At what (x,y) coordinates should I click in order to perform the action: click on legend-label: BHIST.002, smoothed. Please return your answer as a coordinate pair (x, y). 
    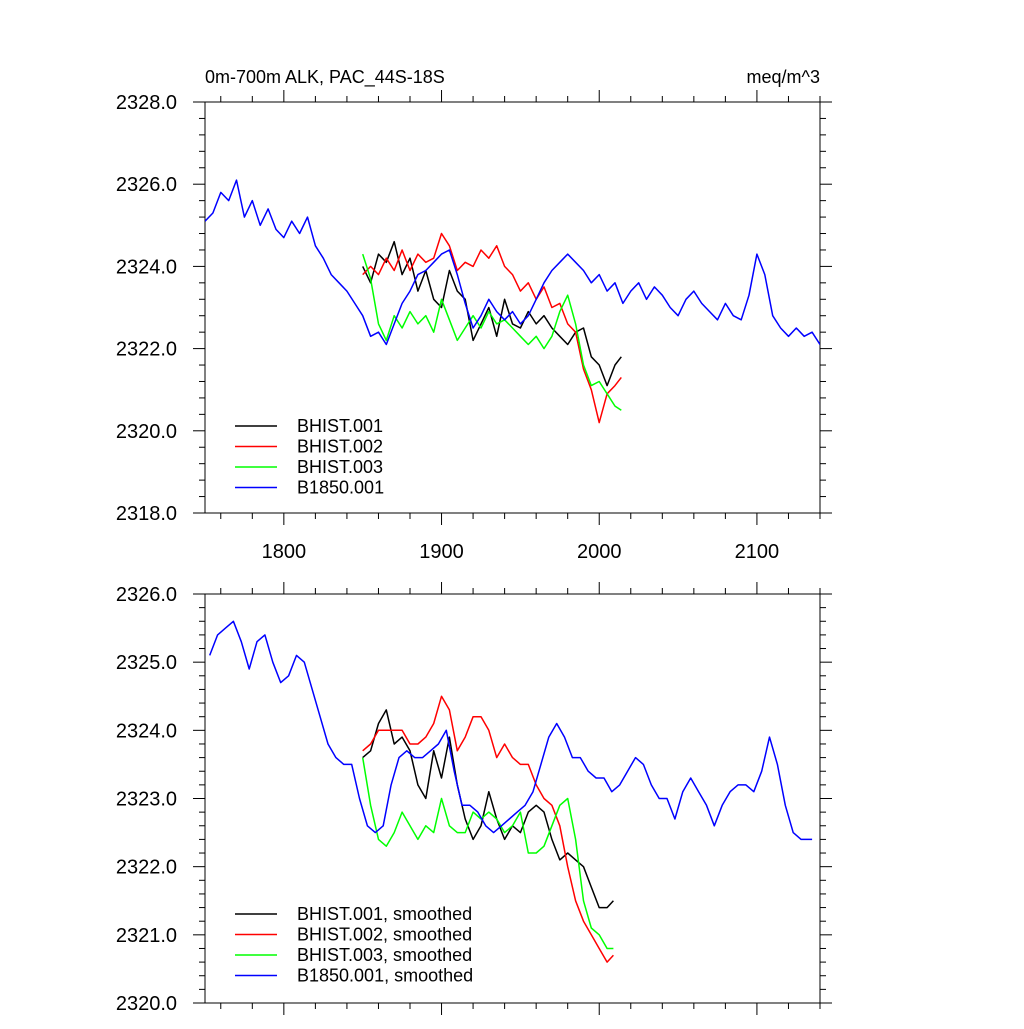
    Looking at the image, I should click on (384, 935).